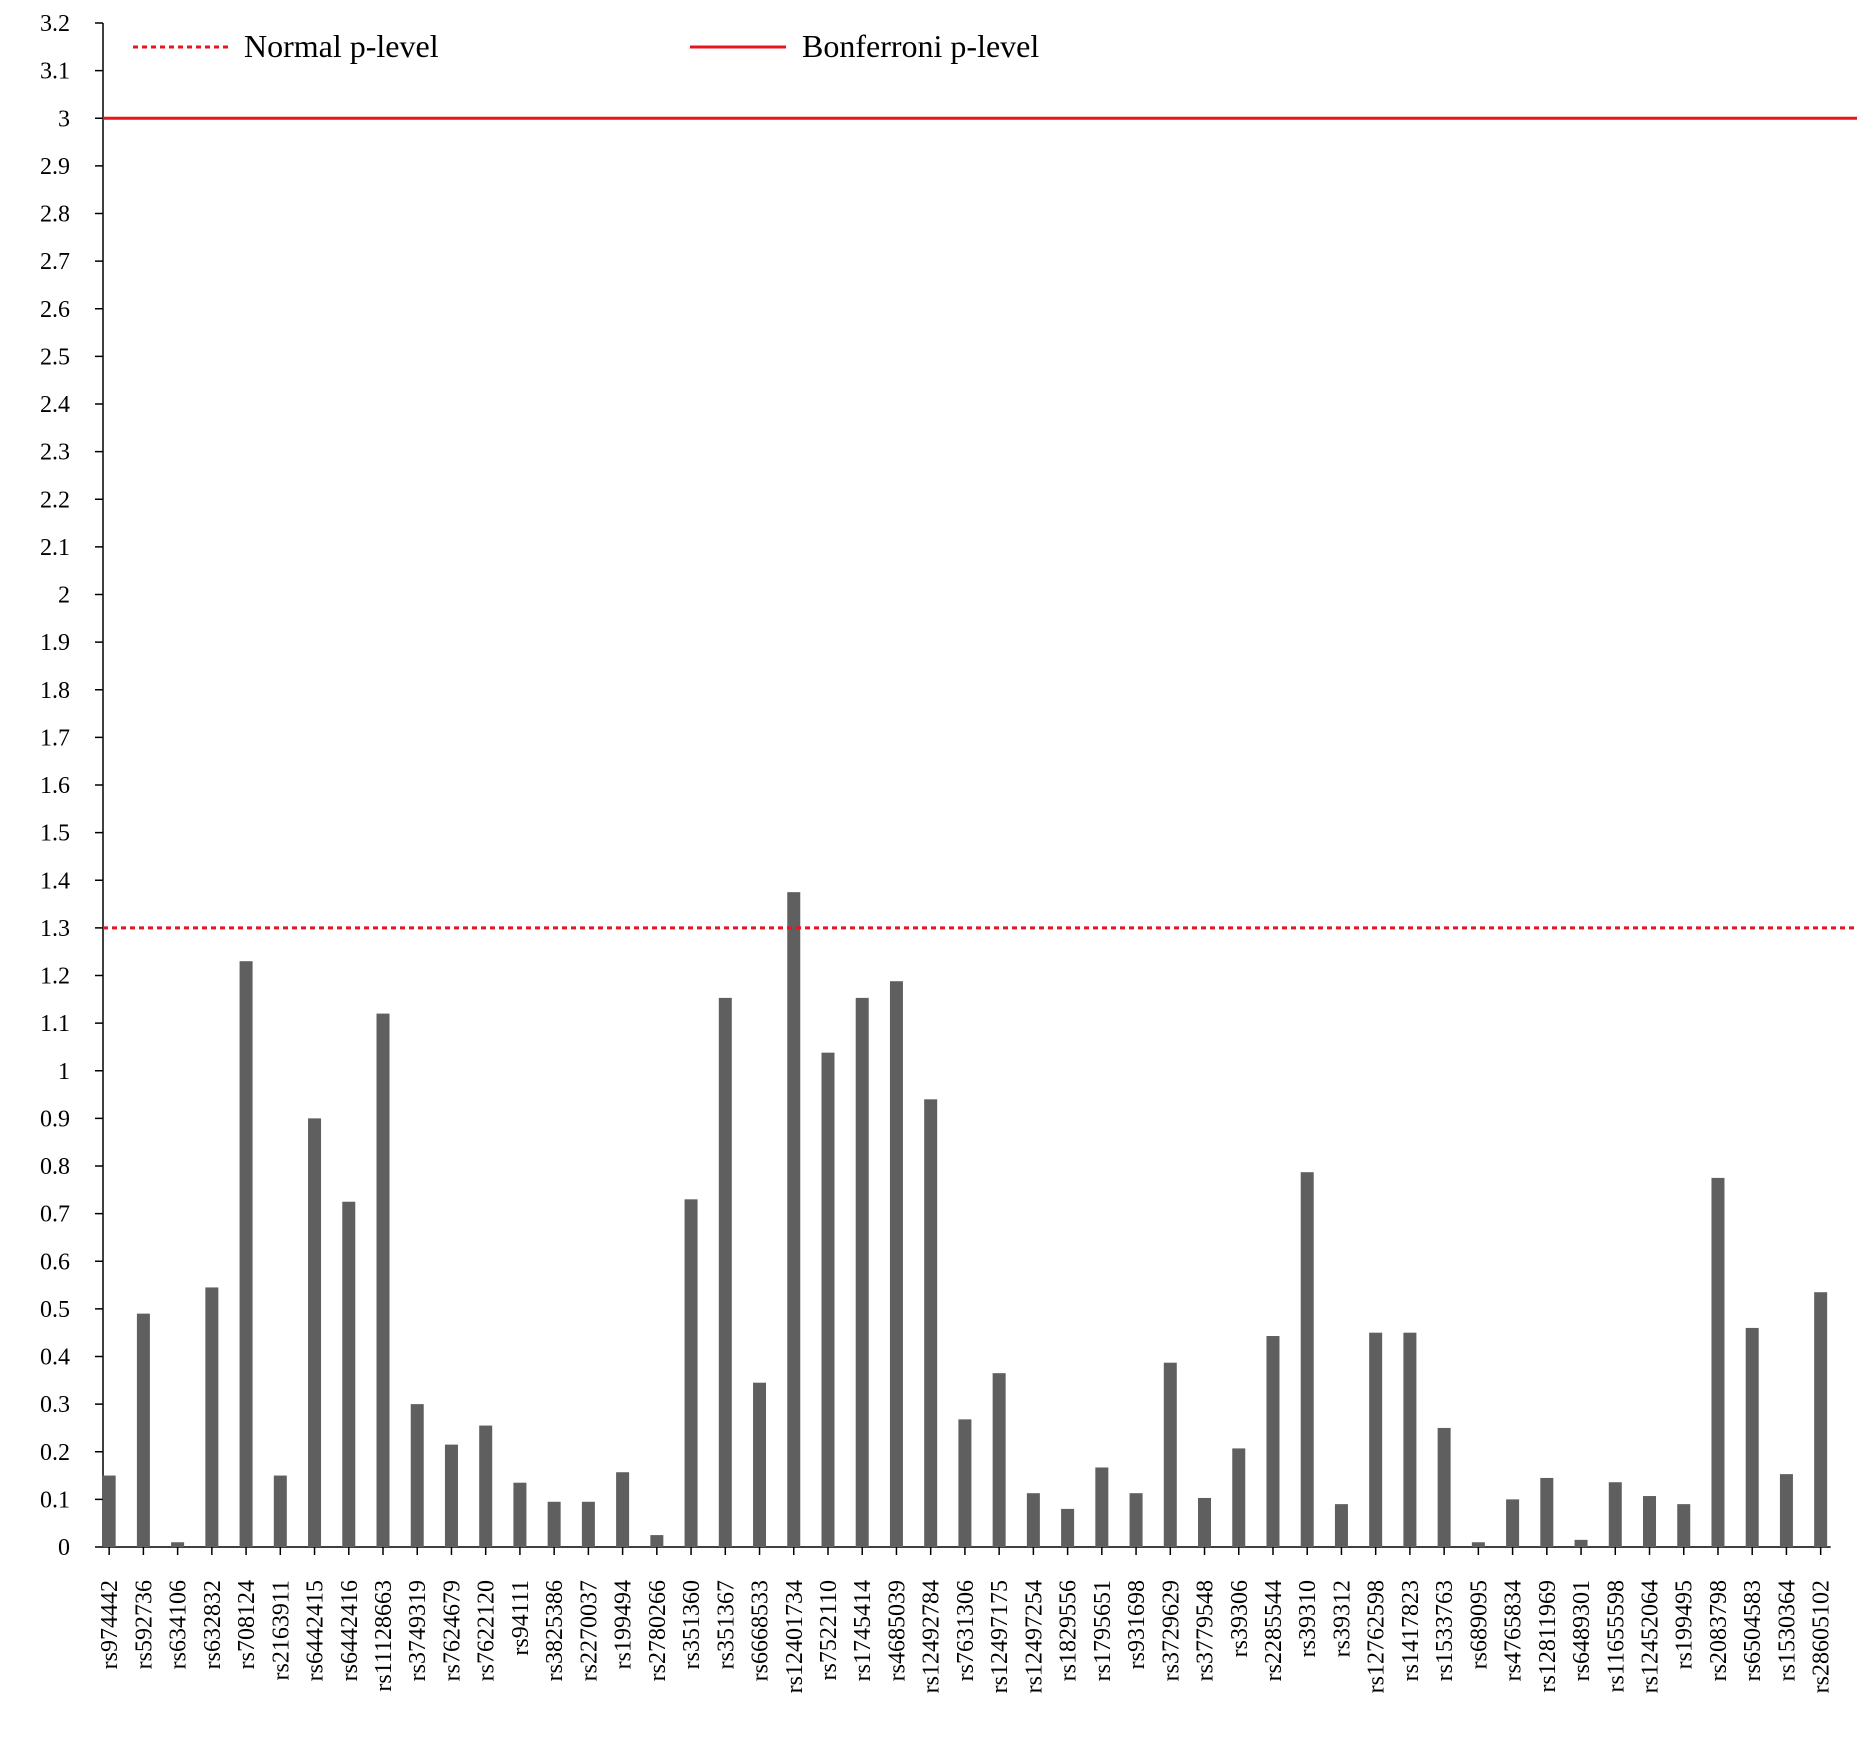 The image size is (1857, 1747). Describe the element at coordinates (1582, 1630) in the screenshot. I see `x-tick-label: rs6489301` at that location.